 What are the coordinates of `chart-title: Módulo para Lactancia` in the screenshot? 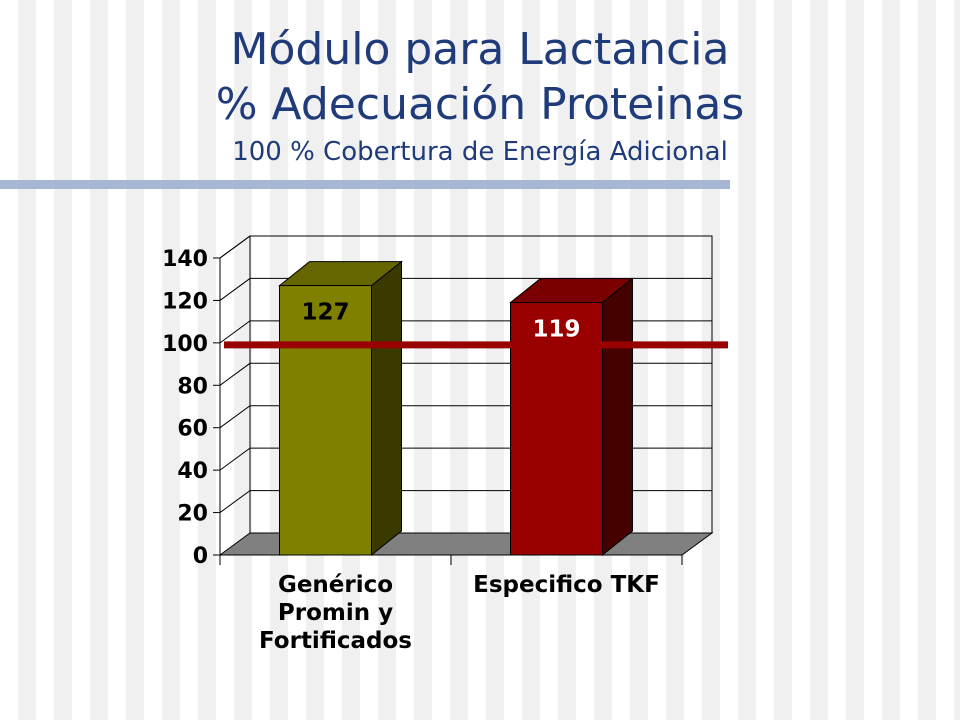 It's located at (480, 49).